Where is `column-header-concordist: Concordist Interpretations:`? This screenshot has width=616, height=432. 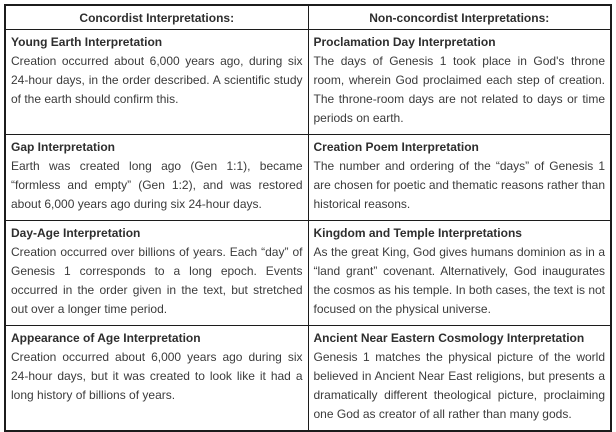 column-header-concordist: Concordist Interpretations: is located at coordinates (156, 17).